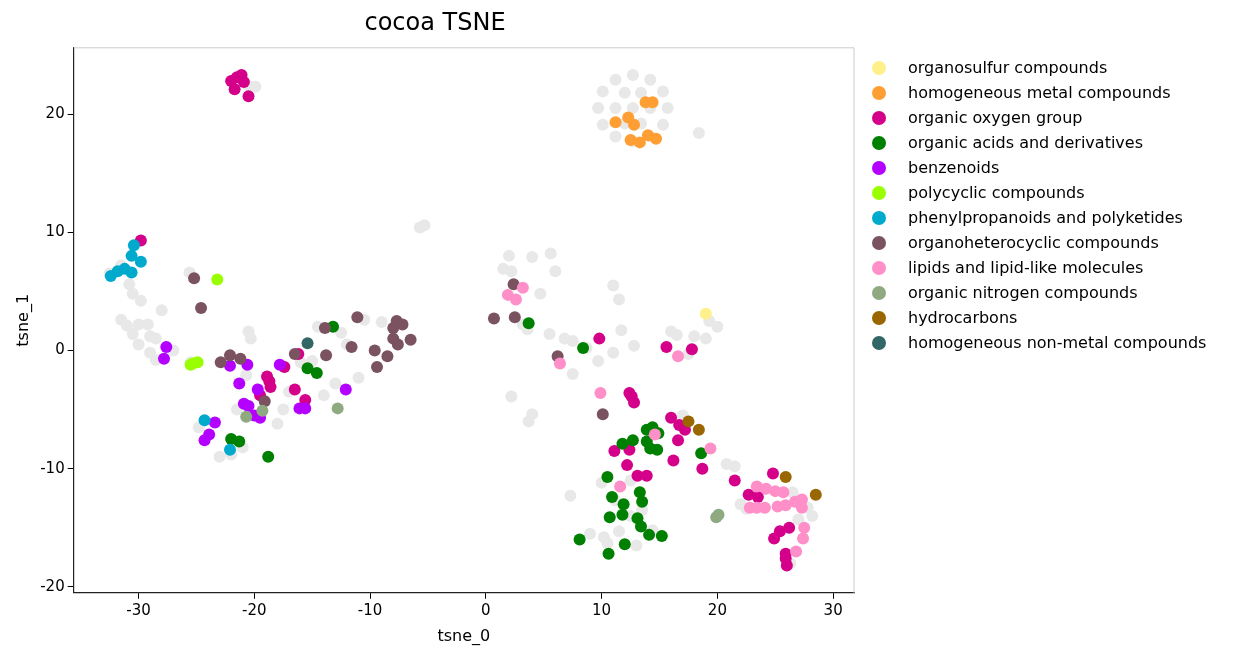 This screenshot has height=655, width=1233. I want to click on chart-title: cocoa TSNE, so click(435, 21).